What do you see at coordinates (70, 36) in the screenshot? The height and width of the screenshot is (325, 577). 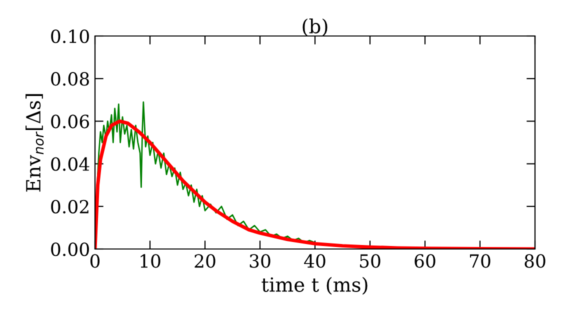 I see `y-tick-label: 0.10` at bounding box center [70, 36].